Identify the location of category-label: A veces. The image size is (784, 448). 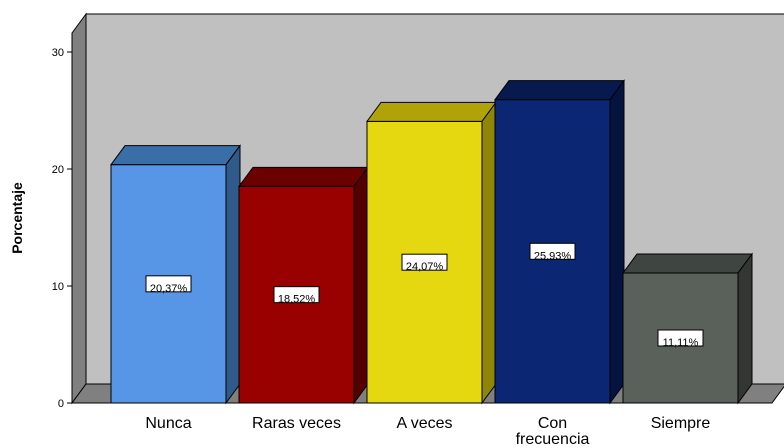
(424, 423).